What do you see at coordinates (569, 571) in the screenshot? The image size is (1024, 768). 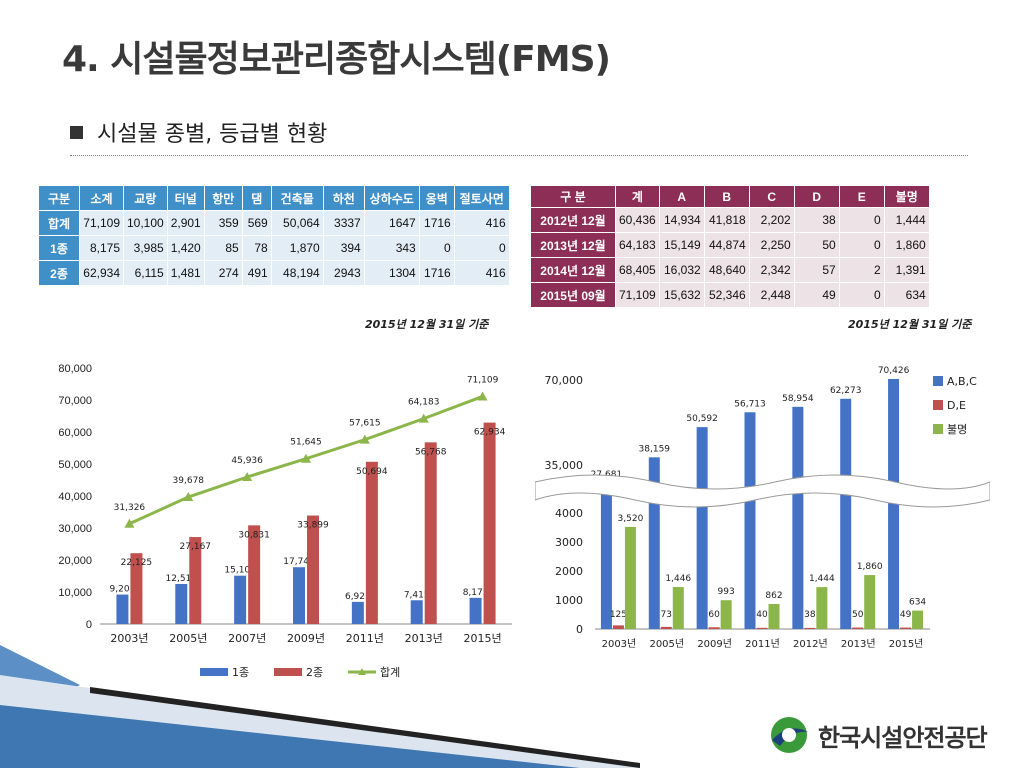 I see `y-tick-label: 2000` at bounding box center [569, 571].